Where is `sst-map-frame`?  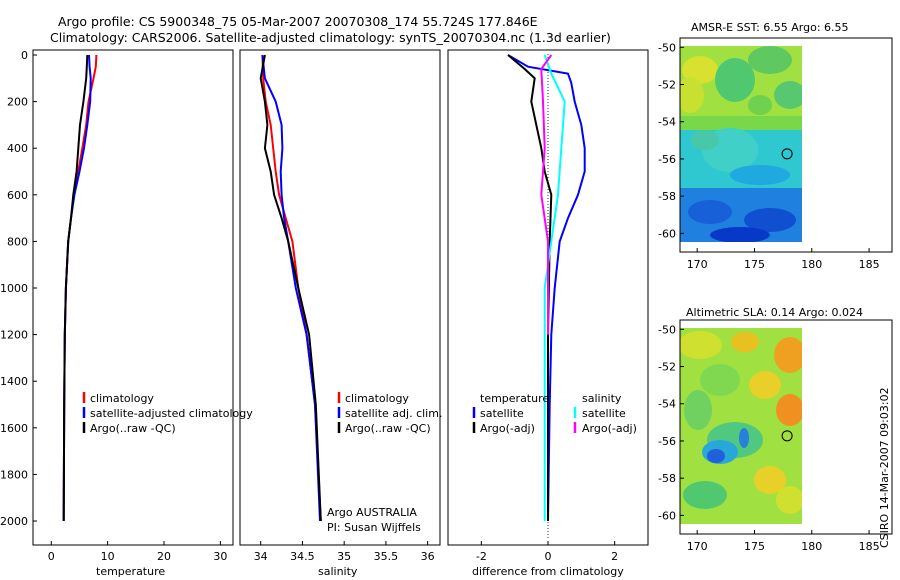 sst-map-frame is located at coordinates (786, 145).